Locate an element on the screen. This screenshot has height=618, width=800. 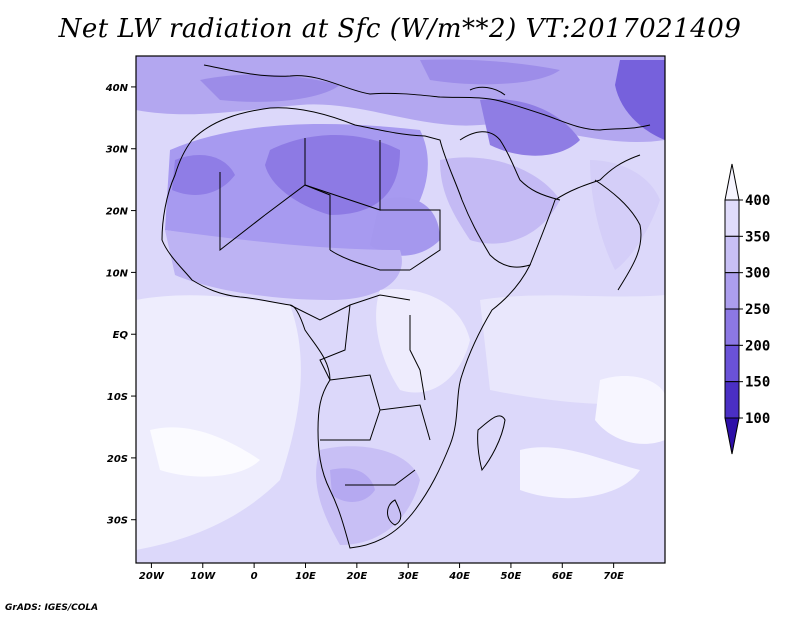
colorbar-label: 250 is located at coordinates (757, 310).